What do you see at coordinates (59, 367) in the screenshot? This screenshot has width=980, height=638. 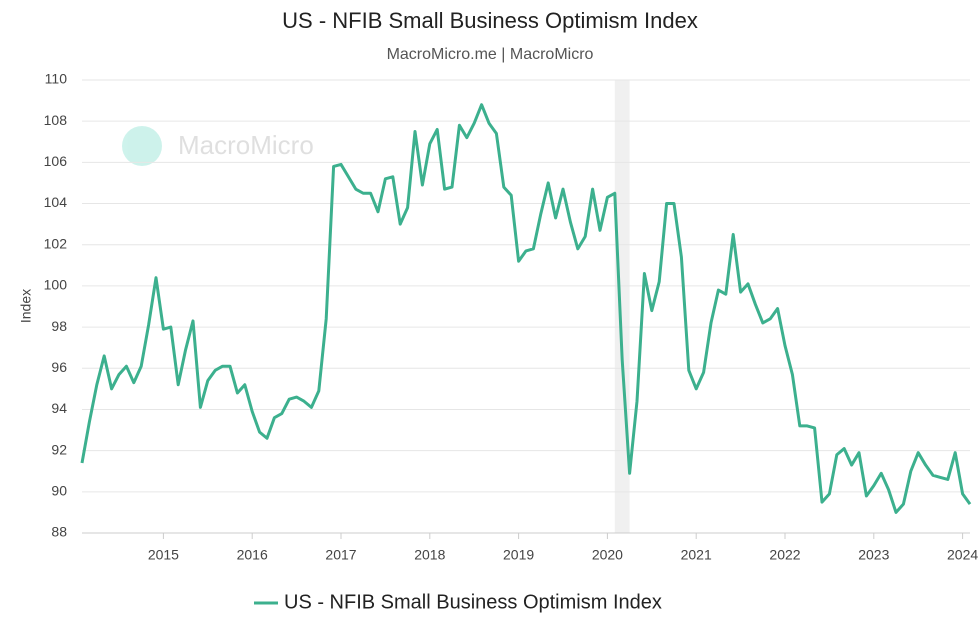 I see `y-tick-label: 96` at bounding box center [59, 367].